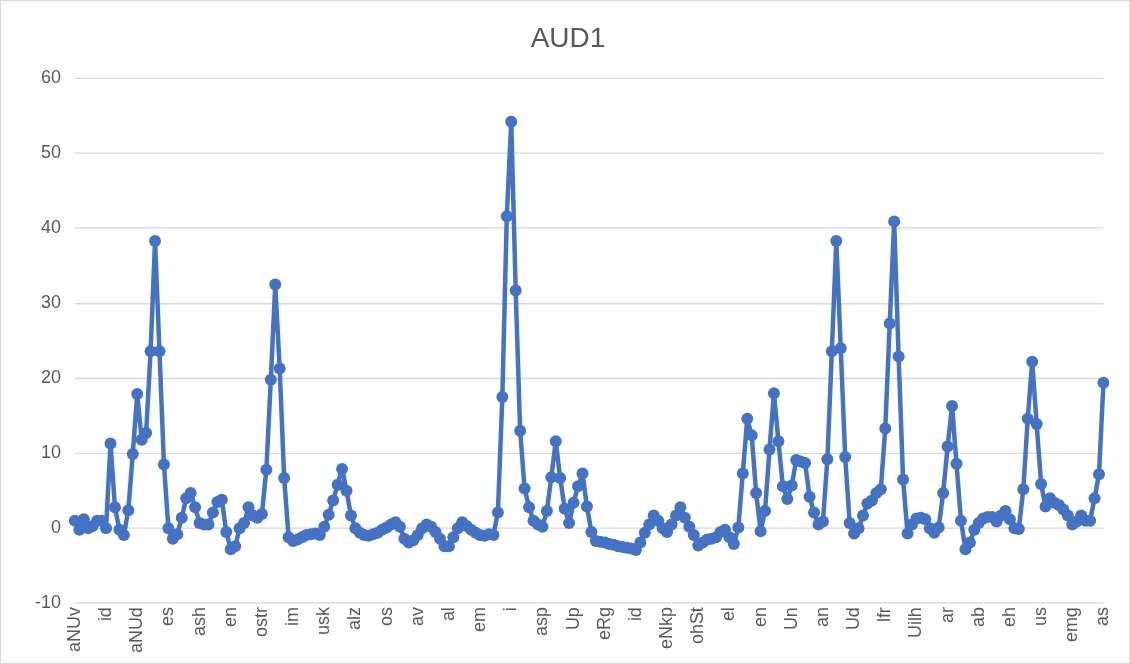  Describe the element at coordinates (260, 622) in the screenshot. I see `x-tick-label: ostr` at that location.